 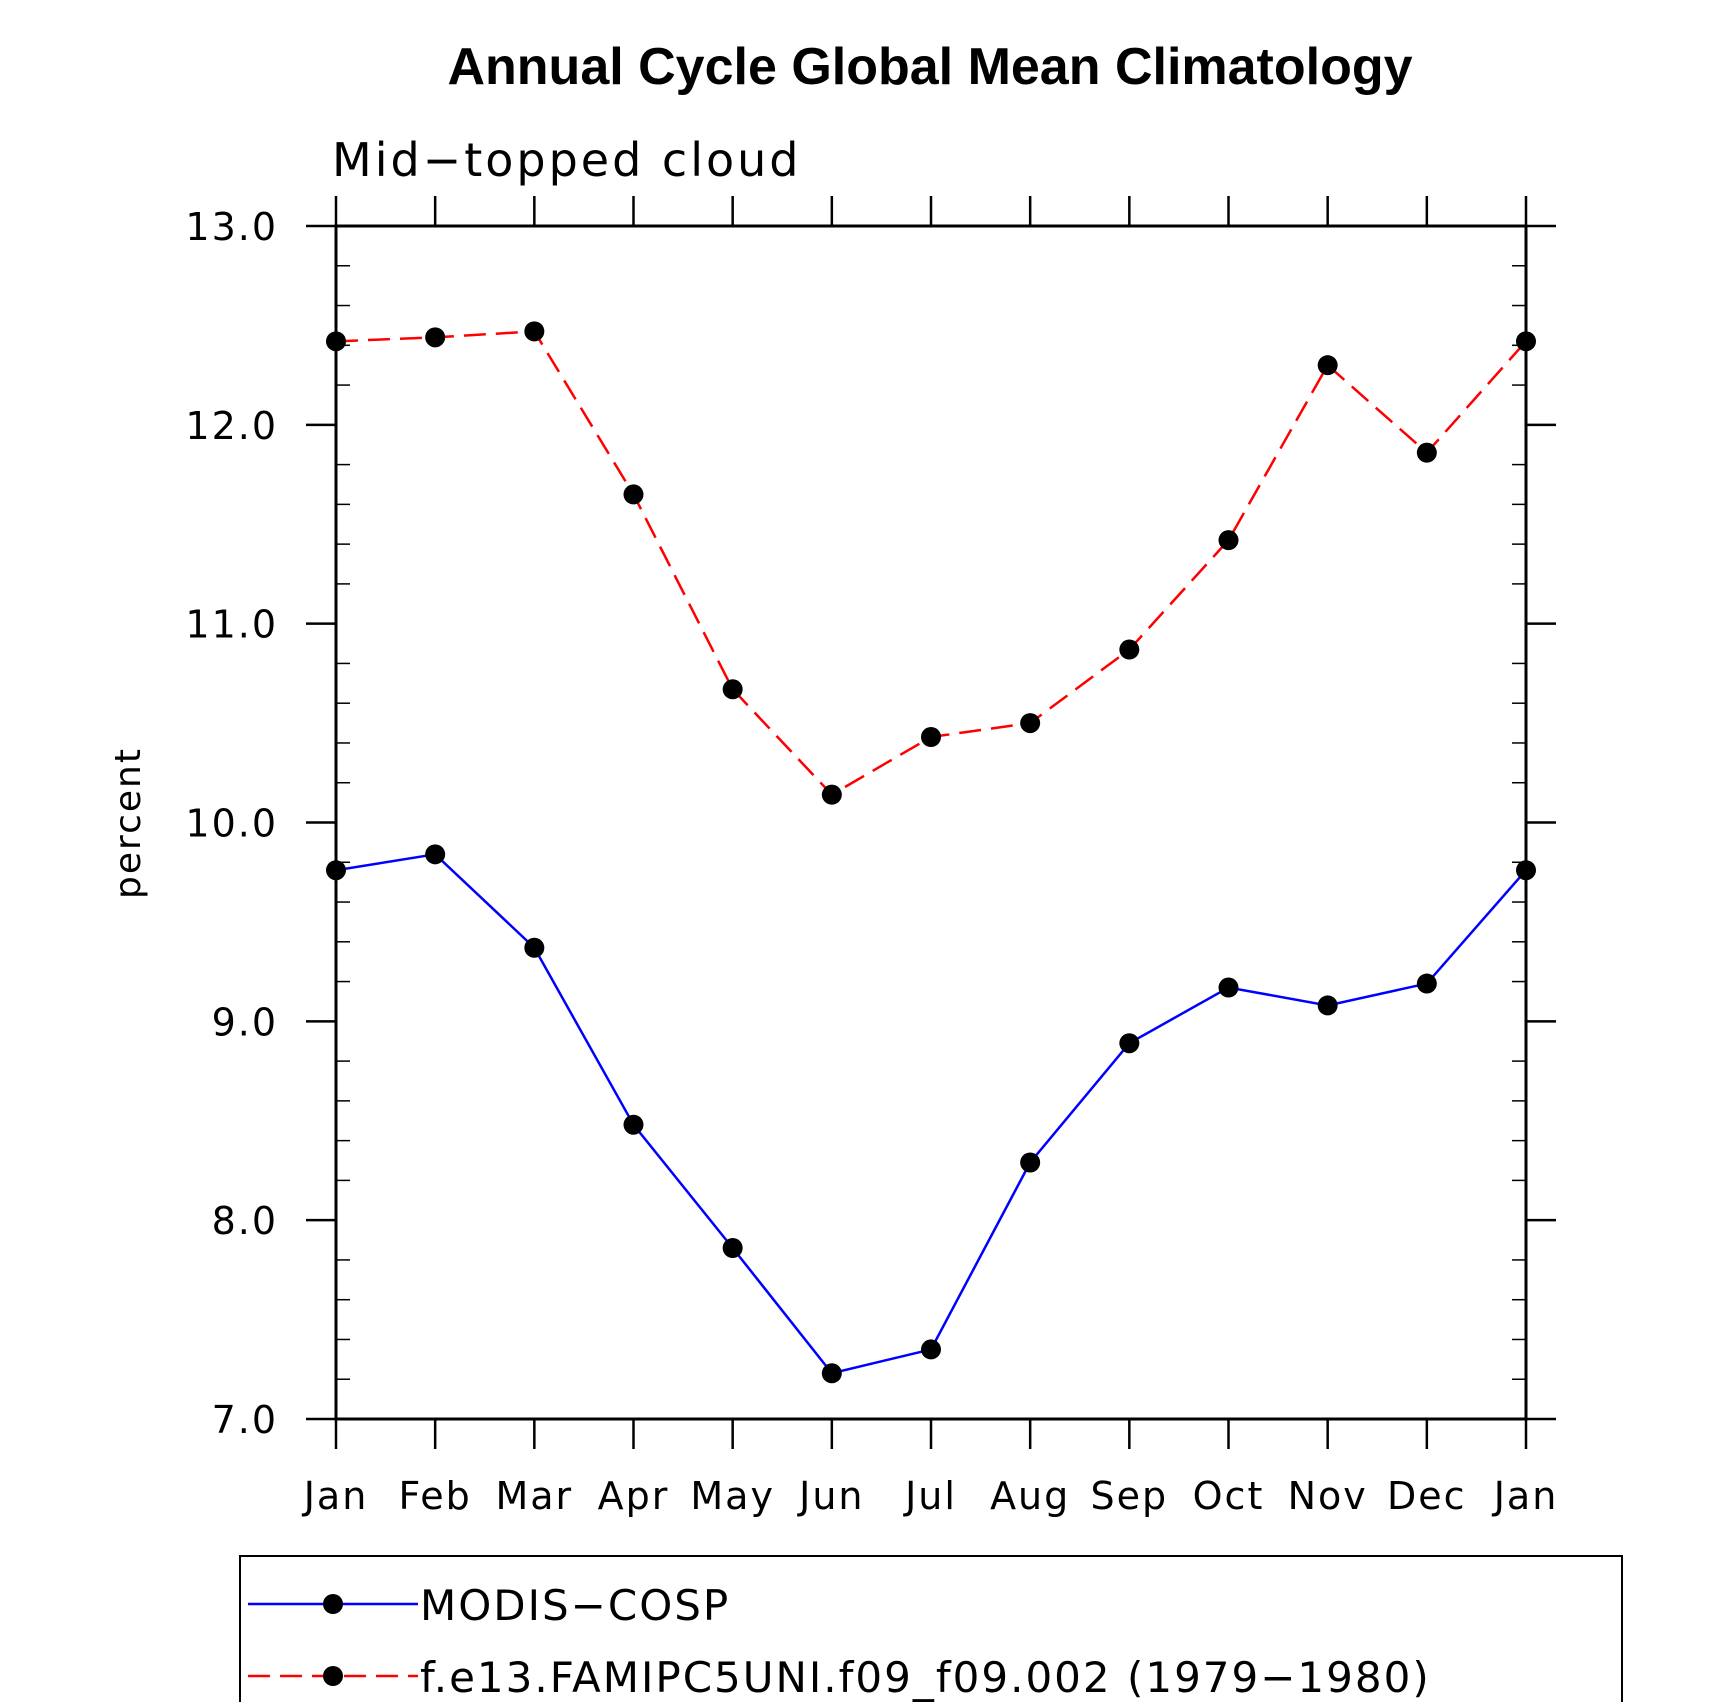 What do you see at coordinates (566, 160) in the screenshot?
I see `chart-subtitle: Mid−topped cloud` at bounding box center [566, 160].